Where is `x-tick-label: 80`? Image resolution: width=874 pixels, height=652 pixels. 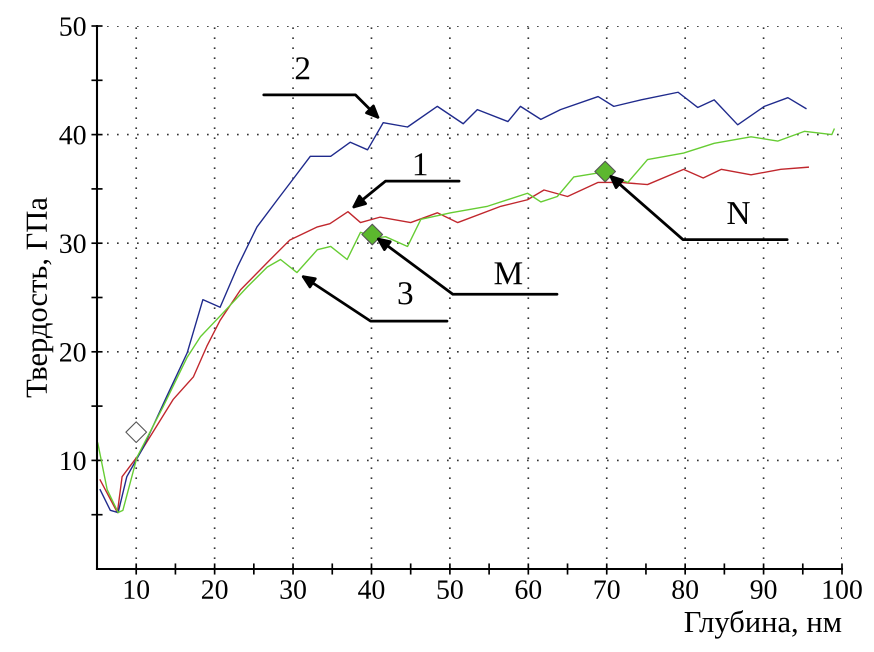
x-tick-label: 80 is located at coordinates (685, 589).